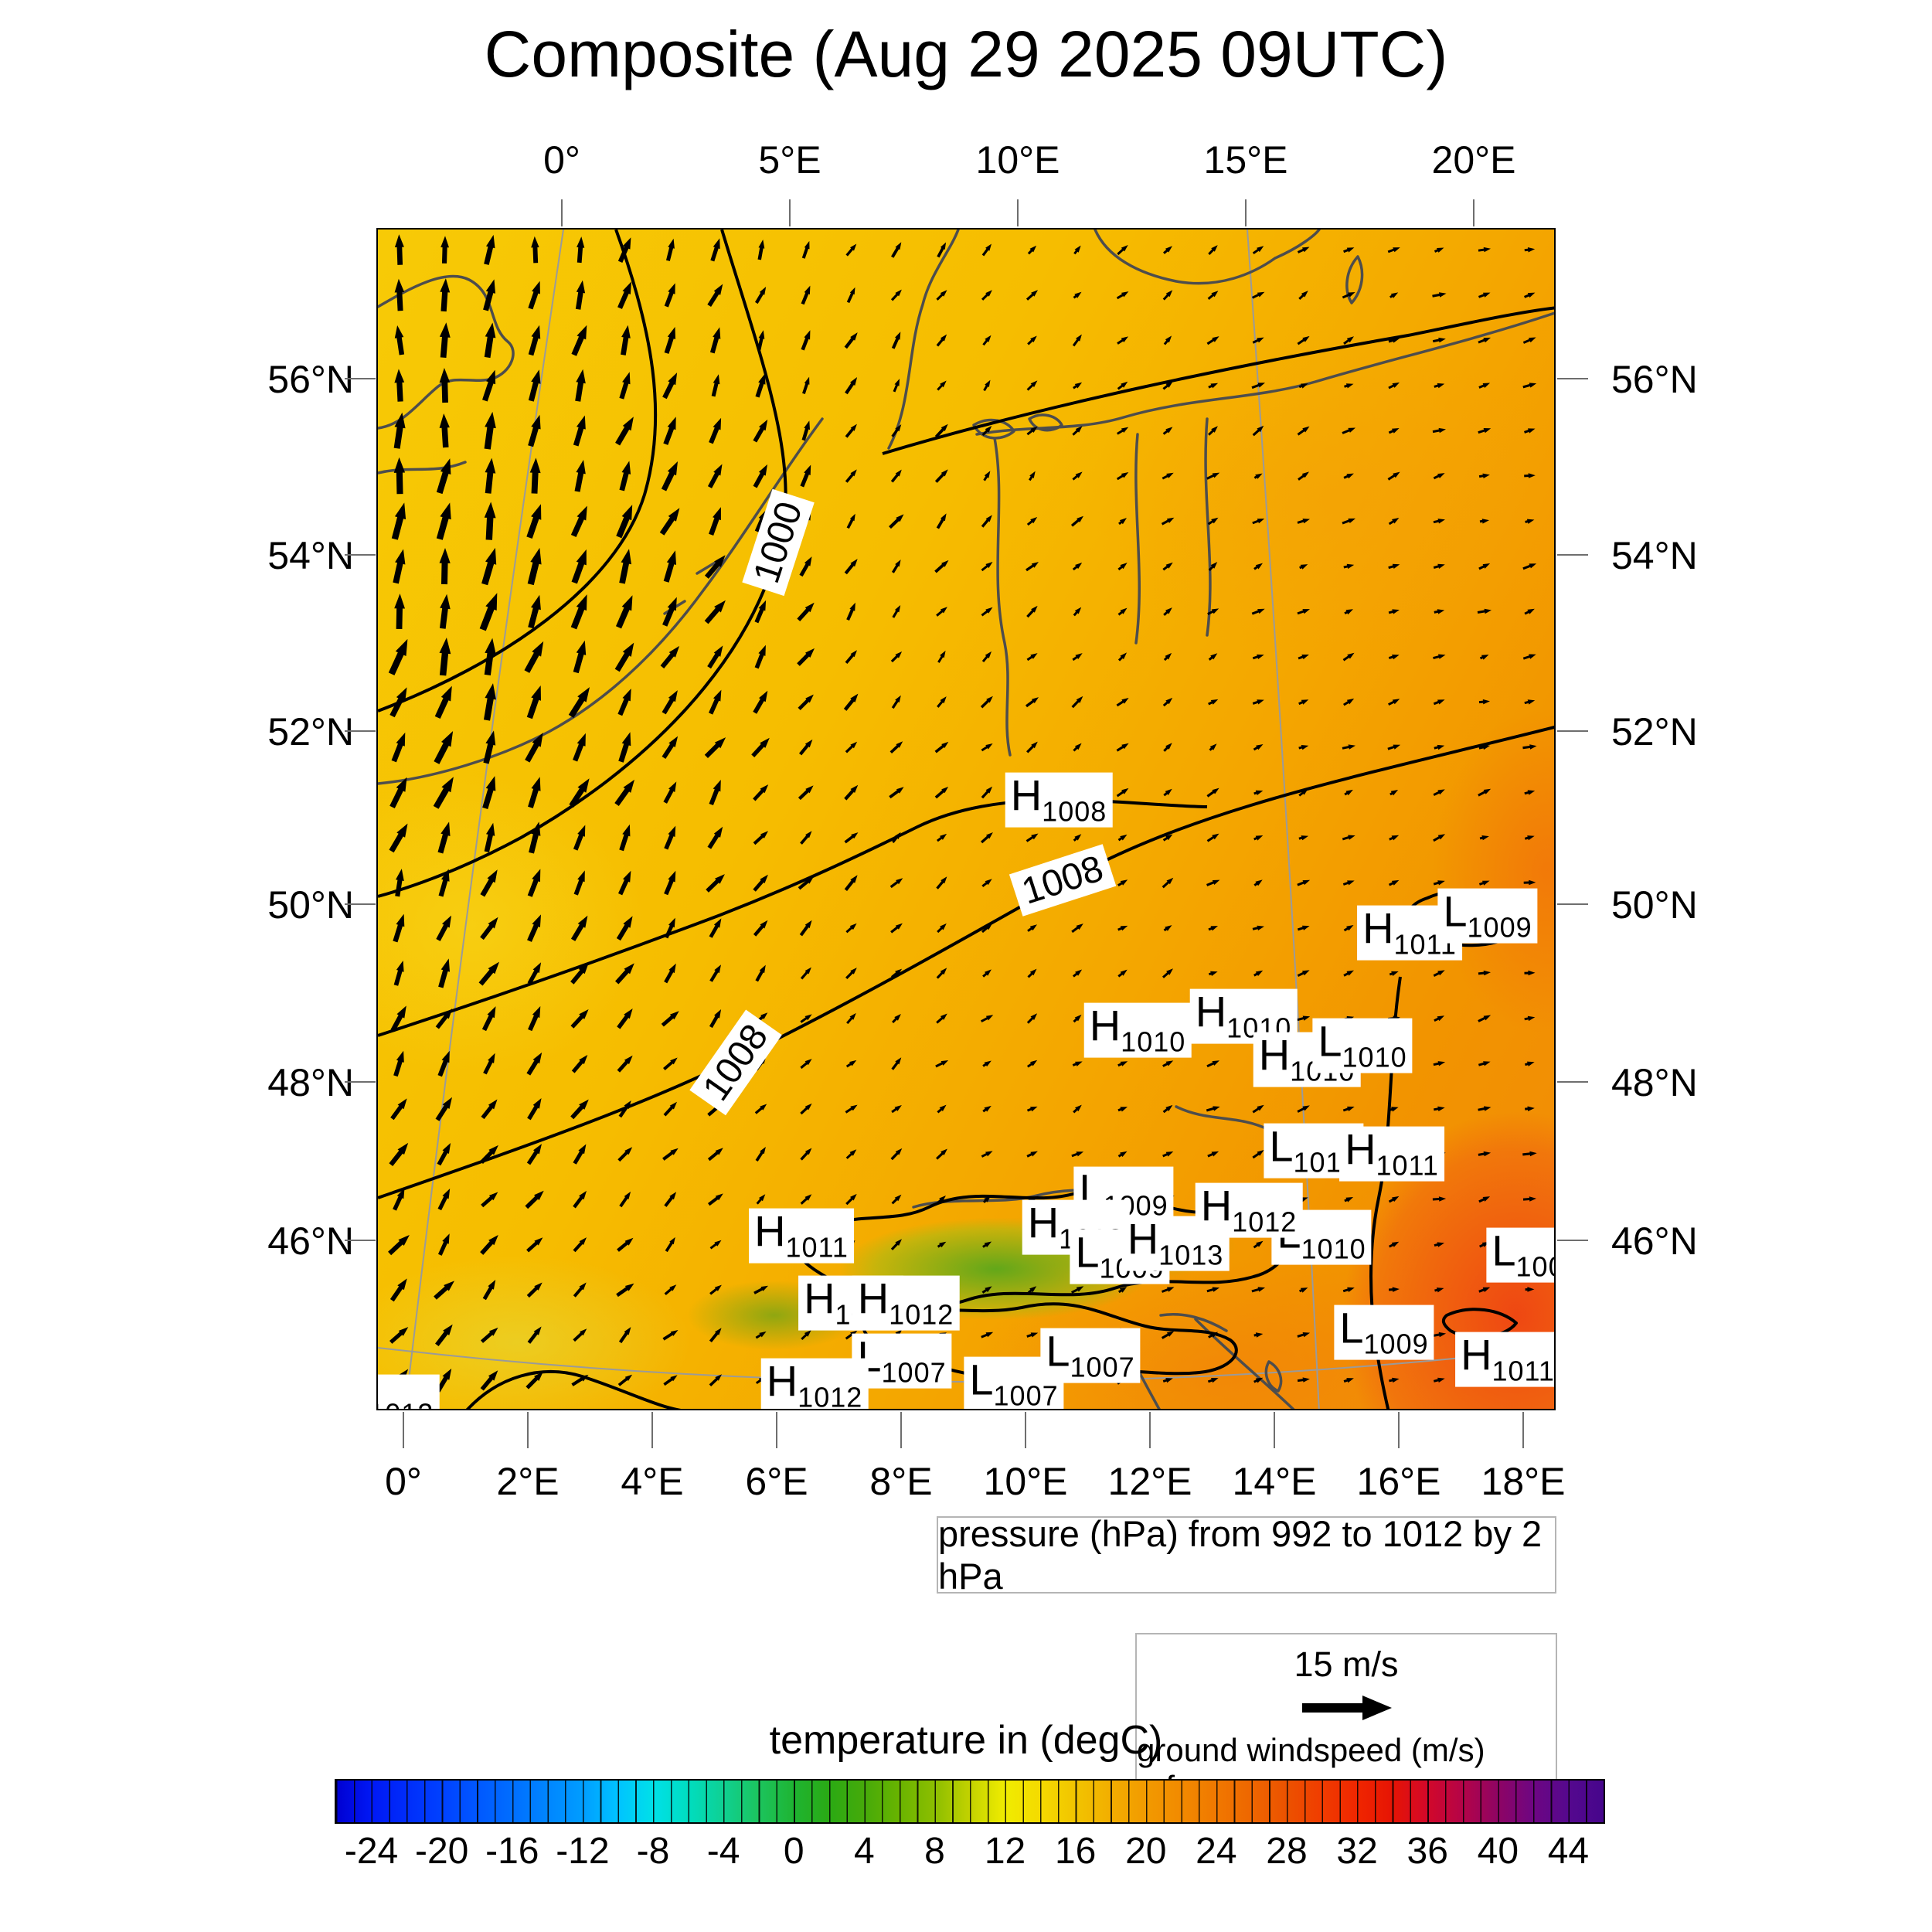  I want to click on colorbar-tick-label: 44, so click(1568, 1852).